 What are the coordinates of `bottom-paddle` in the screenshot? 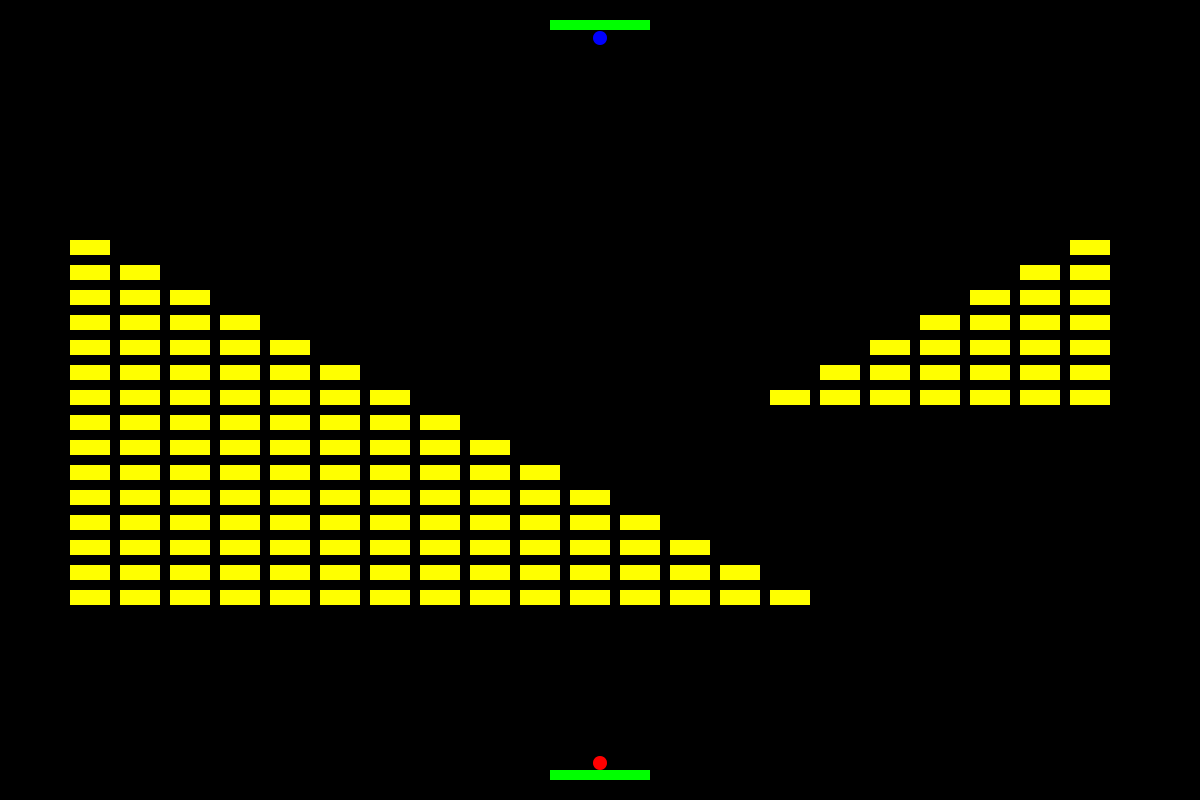 It's located at (600, 775).